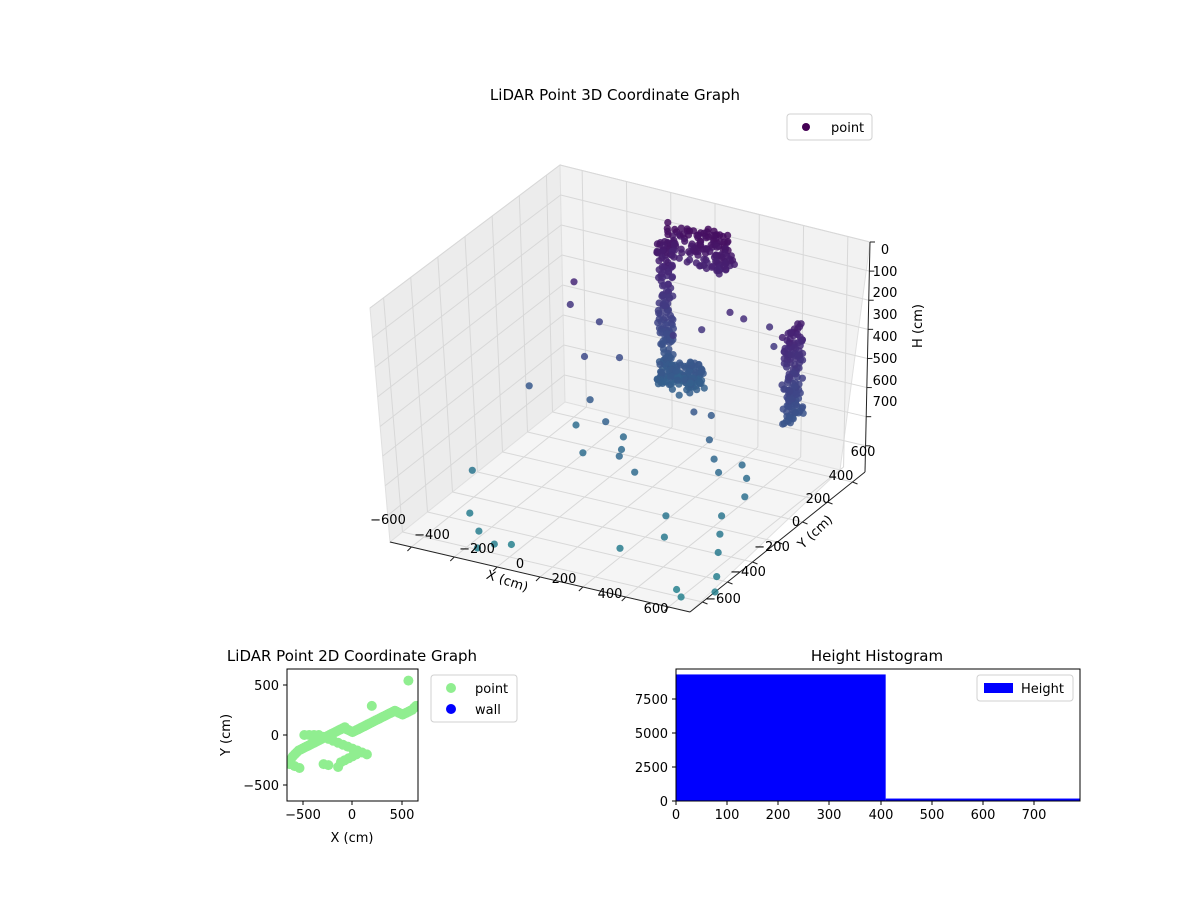 The height and width of the screenshot is (900, 1200). What do you see at coordinates (651, 734) in the screenshot?
I see `y-tick-label: 5000` at bounding box center [651, 734].